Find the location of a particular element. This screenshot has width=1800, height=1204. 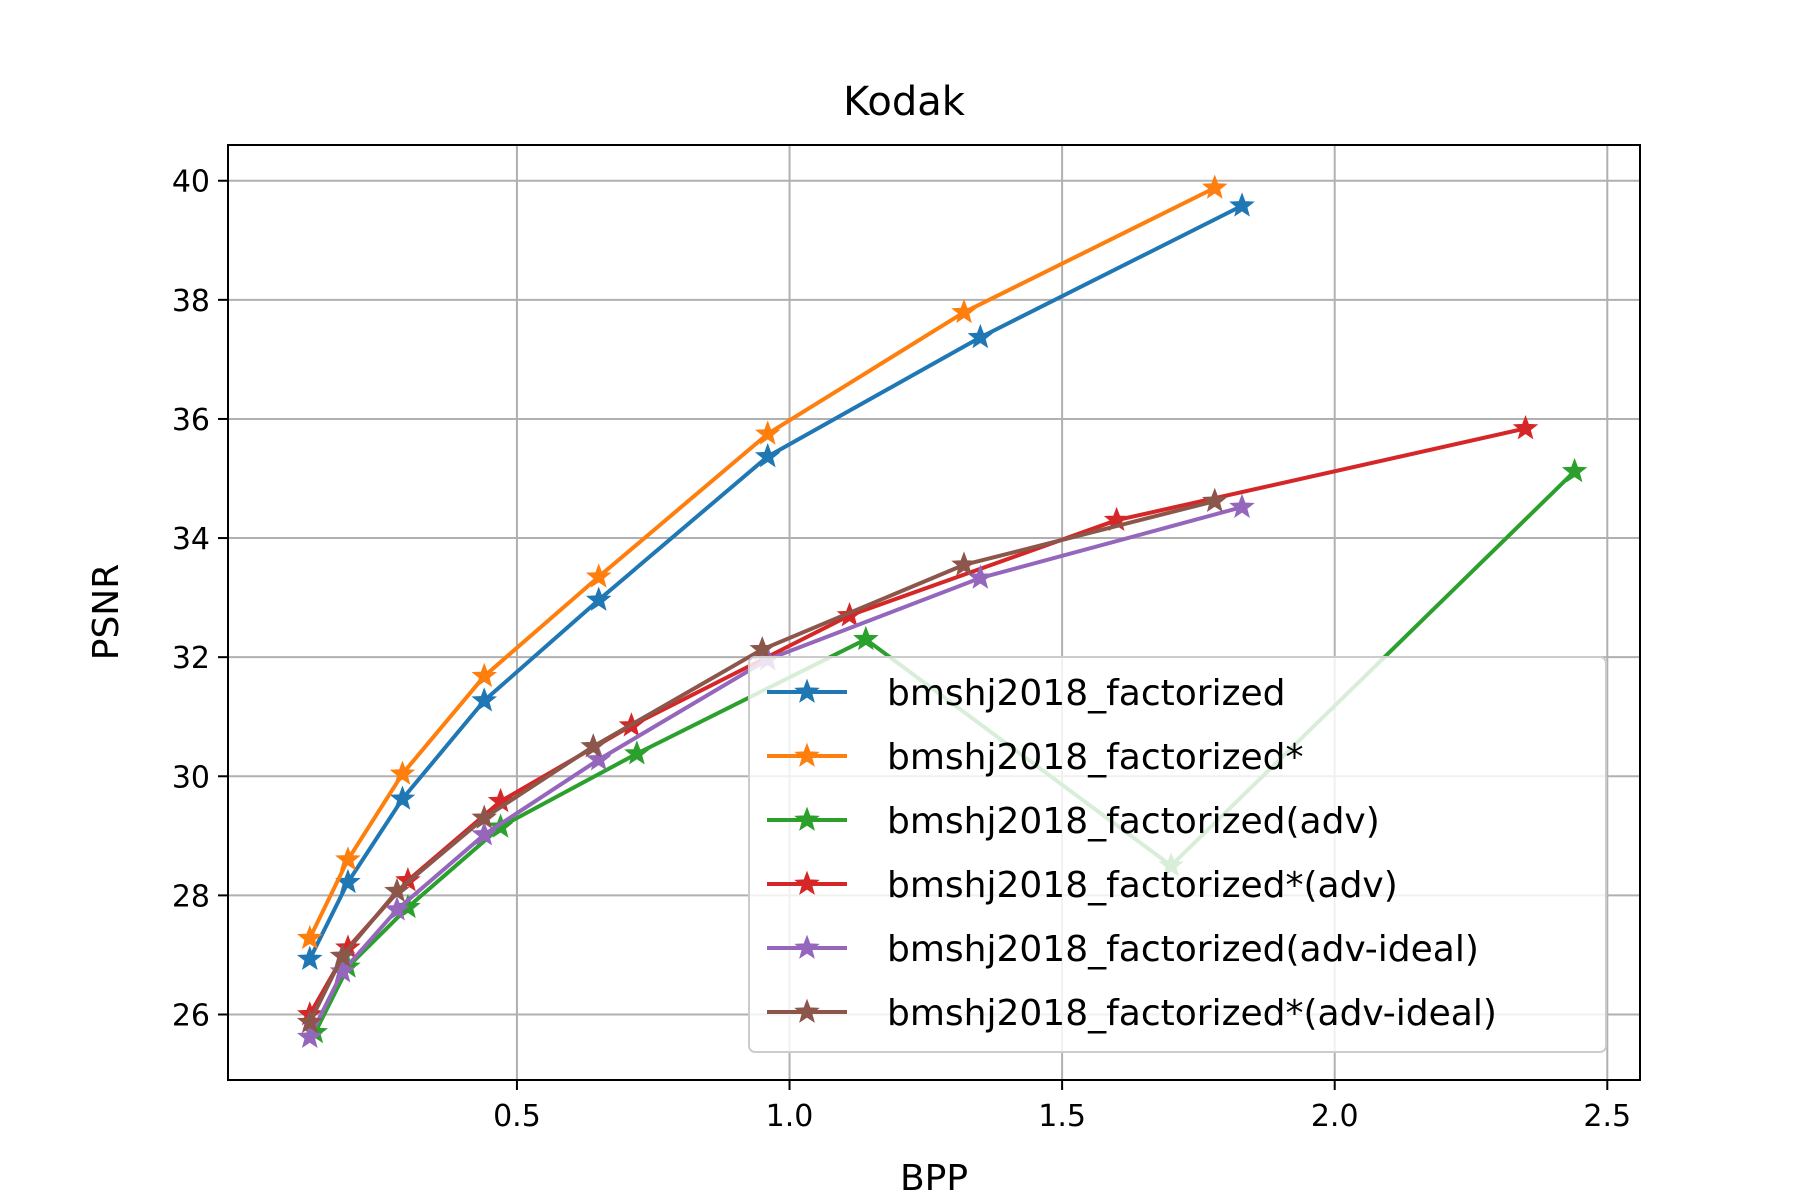

y-tick-label: 28 is located at coordinates (191, 896).